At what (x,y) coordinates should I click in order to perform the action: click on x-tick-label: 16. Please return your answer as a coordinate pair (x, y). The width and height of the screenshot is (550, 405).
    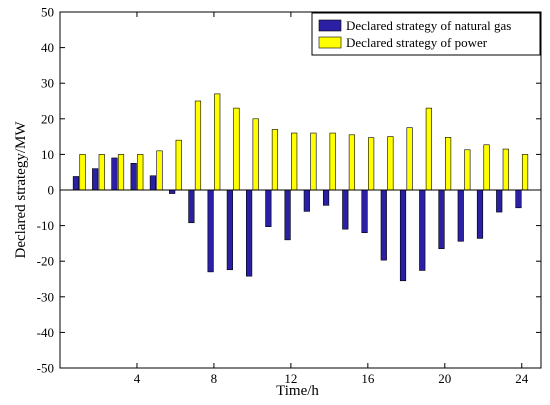
    Looking at the image, I should click on (368, 378).